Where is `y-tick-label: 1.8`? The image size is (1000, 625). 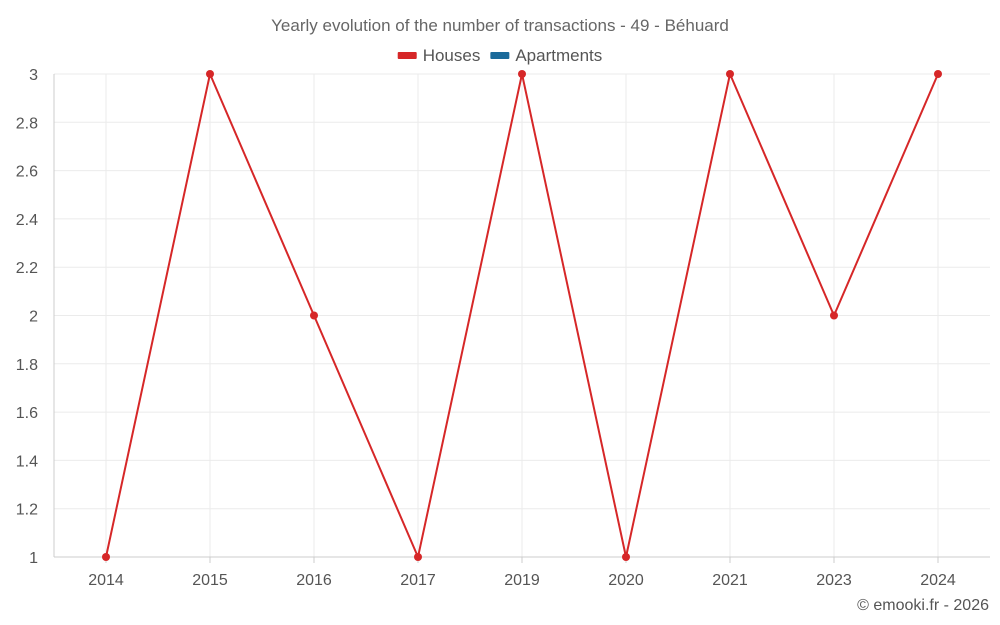 y-tick-label: 1.8 is located at coordinates (27, 365).